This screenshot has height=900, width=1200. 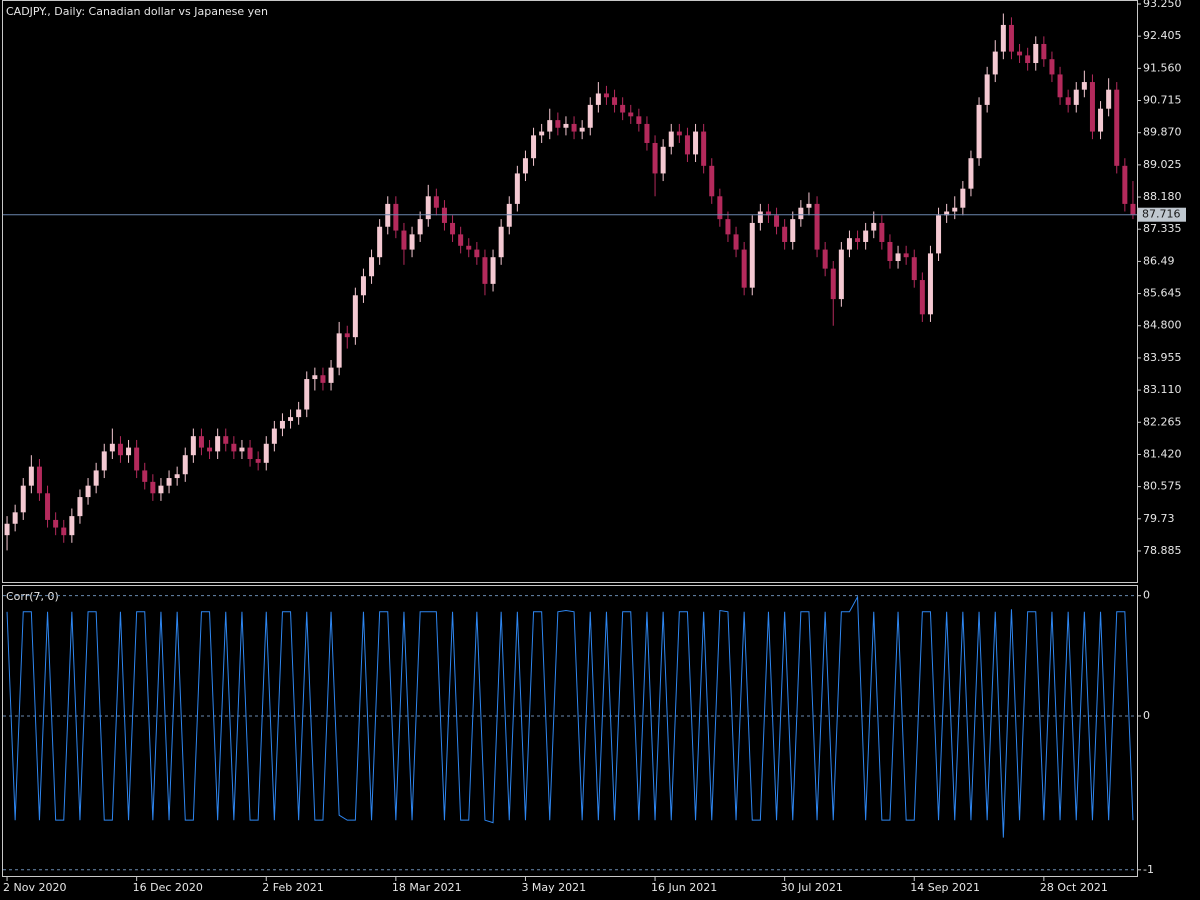 What do you see at coordinates (1159, 518) in the screenshot?
I see `y-tick-label: 79.73` at bounding box center [1159, 518].